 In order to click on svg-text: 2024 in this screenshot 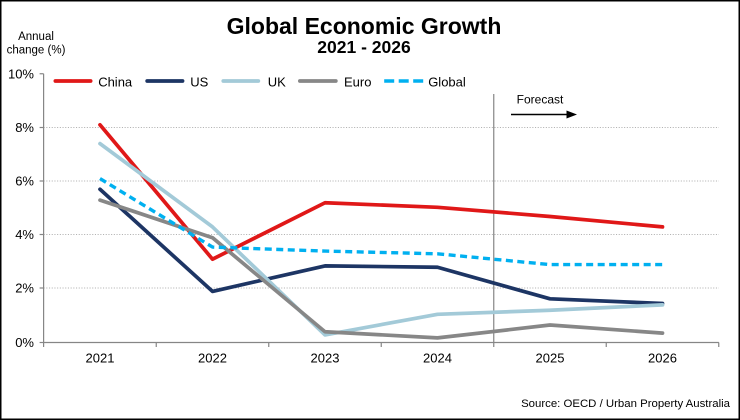, I will do `click(437, 358)`.